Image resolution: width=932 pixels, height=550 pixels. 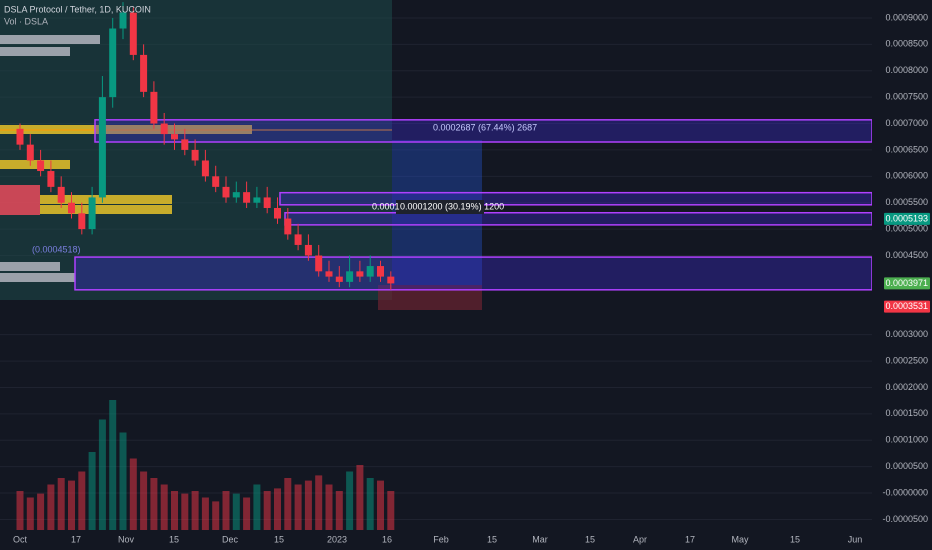 What do you see at coordinates (906, 202) in the screenshot?
I see `y-tick-label: 0.0005500` at bounding box center [906, 202].